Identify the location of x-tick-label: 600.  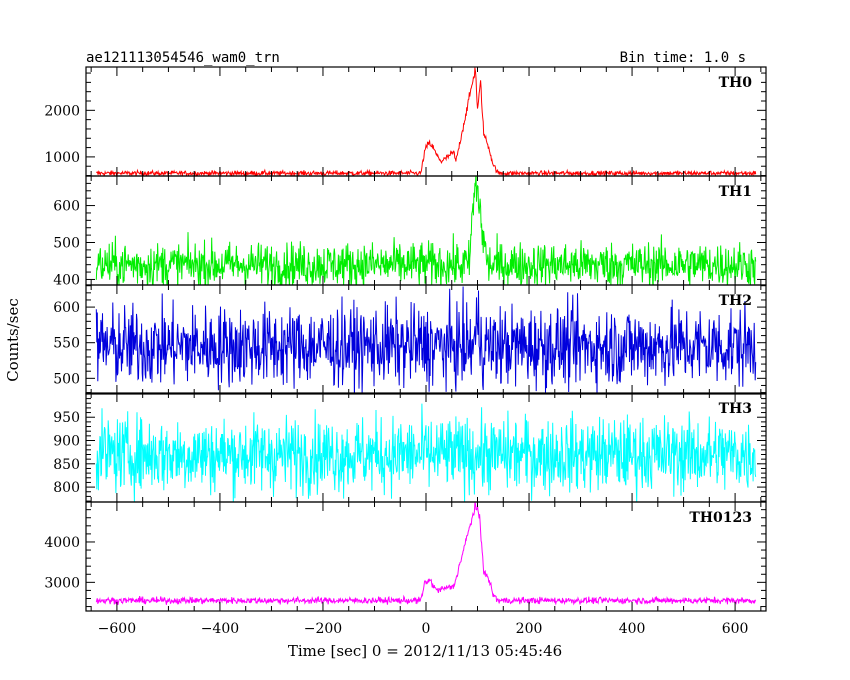
(735, 629).